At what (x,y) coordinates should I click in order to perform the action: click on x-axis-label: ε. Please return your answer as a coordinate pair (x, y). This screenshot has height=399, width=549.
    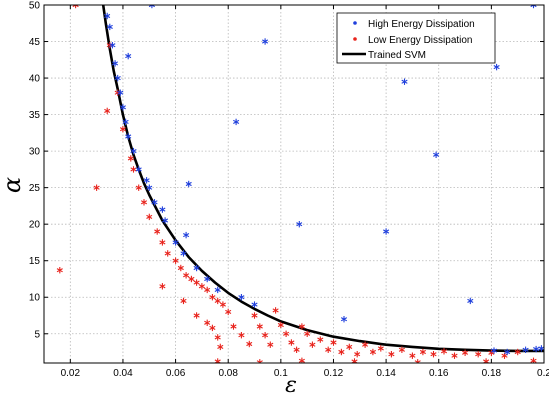
    Looking at the image, I should click on (291, 385).